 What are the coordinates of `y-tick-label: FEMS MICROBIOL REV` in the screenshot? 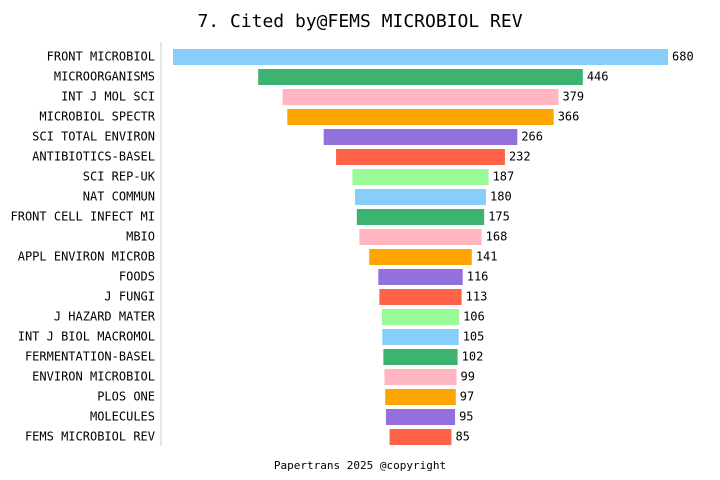 It's located at (90, 437).